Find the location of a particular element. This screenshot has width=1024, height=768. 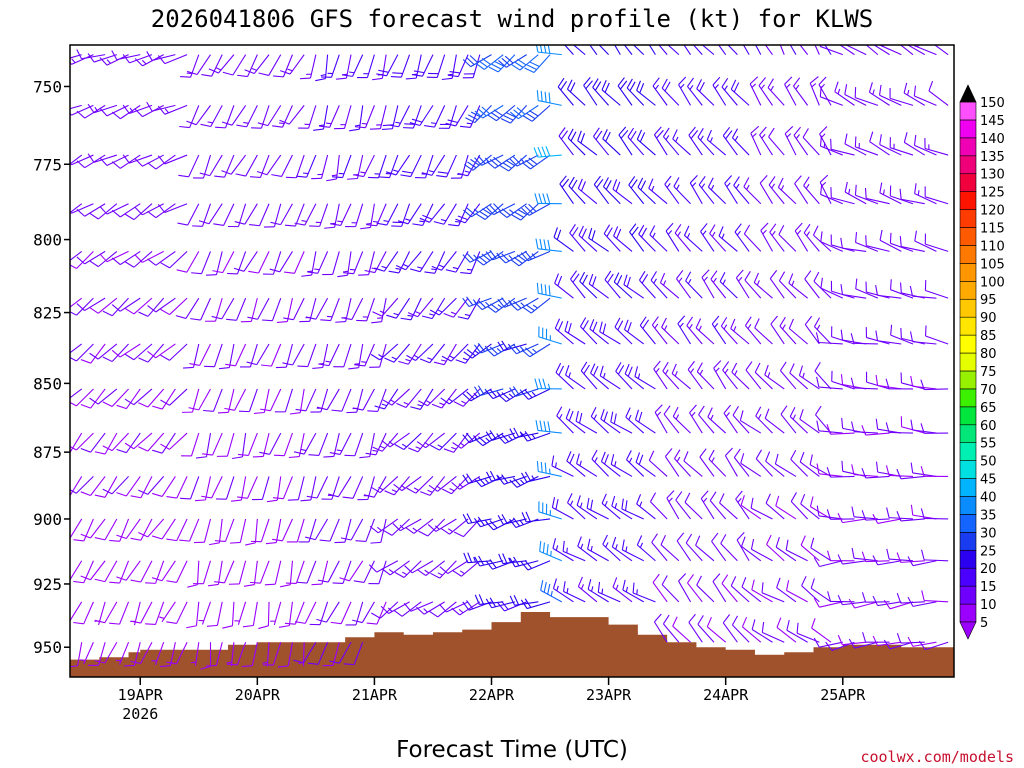

colorbar-label: 70 is located at coordinates (988, 390).